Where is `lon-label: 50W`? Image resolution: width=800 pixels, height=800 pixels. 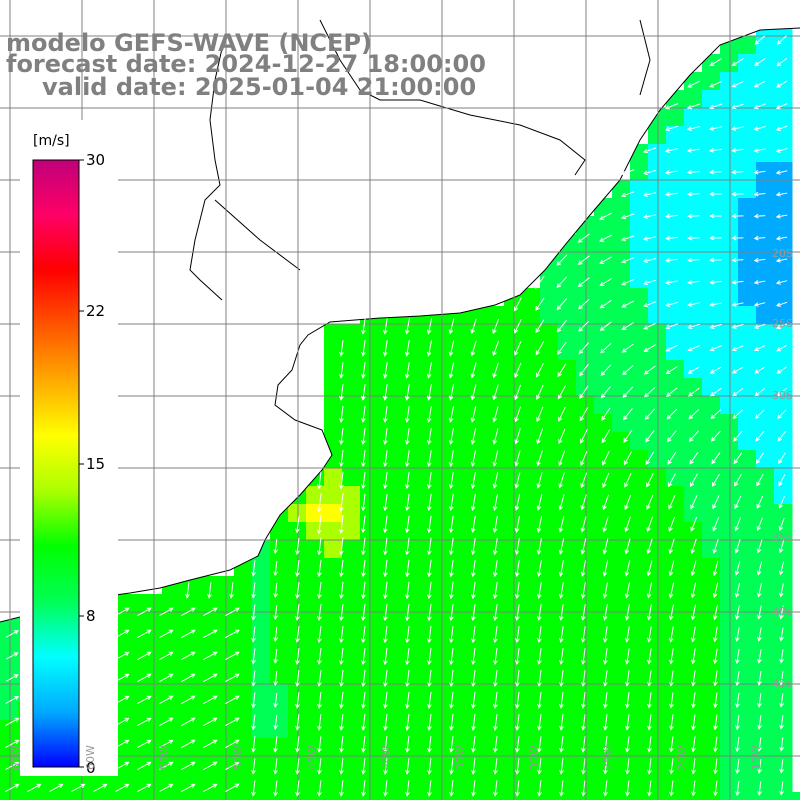
lon-label: 50W is located at coordinates (238, 757).